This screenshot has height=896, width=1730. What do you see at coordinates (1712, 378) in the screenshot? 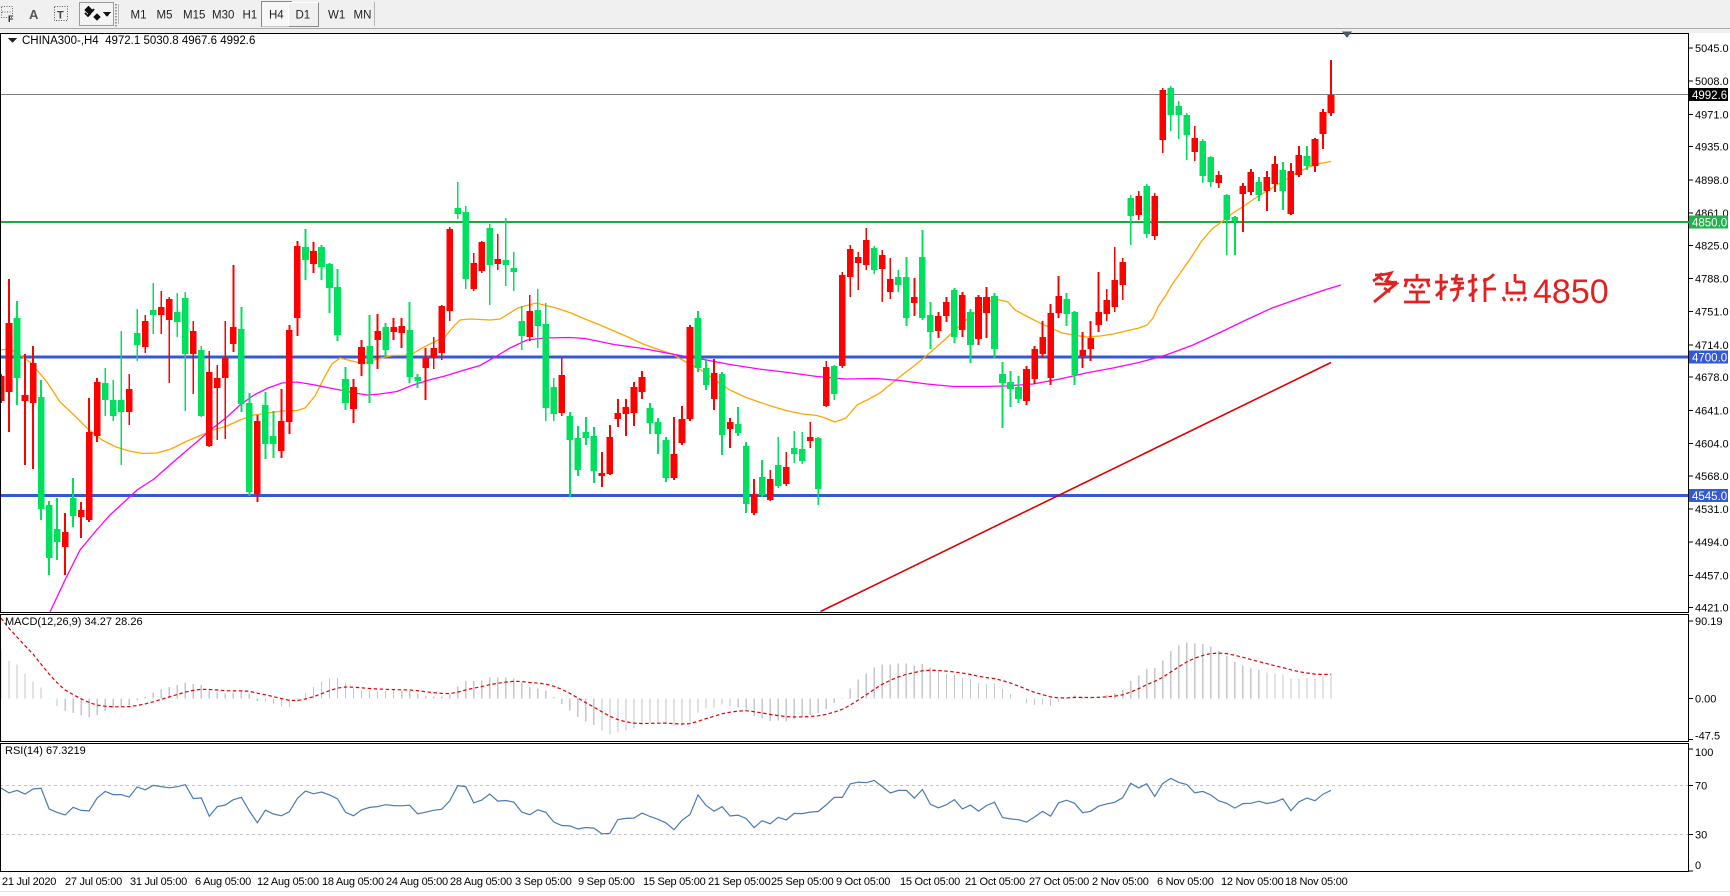
I see `svg-text: 4678.0` at bounding box center [1712, 378].